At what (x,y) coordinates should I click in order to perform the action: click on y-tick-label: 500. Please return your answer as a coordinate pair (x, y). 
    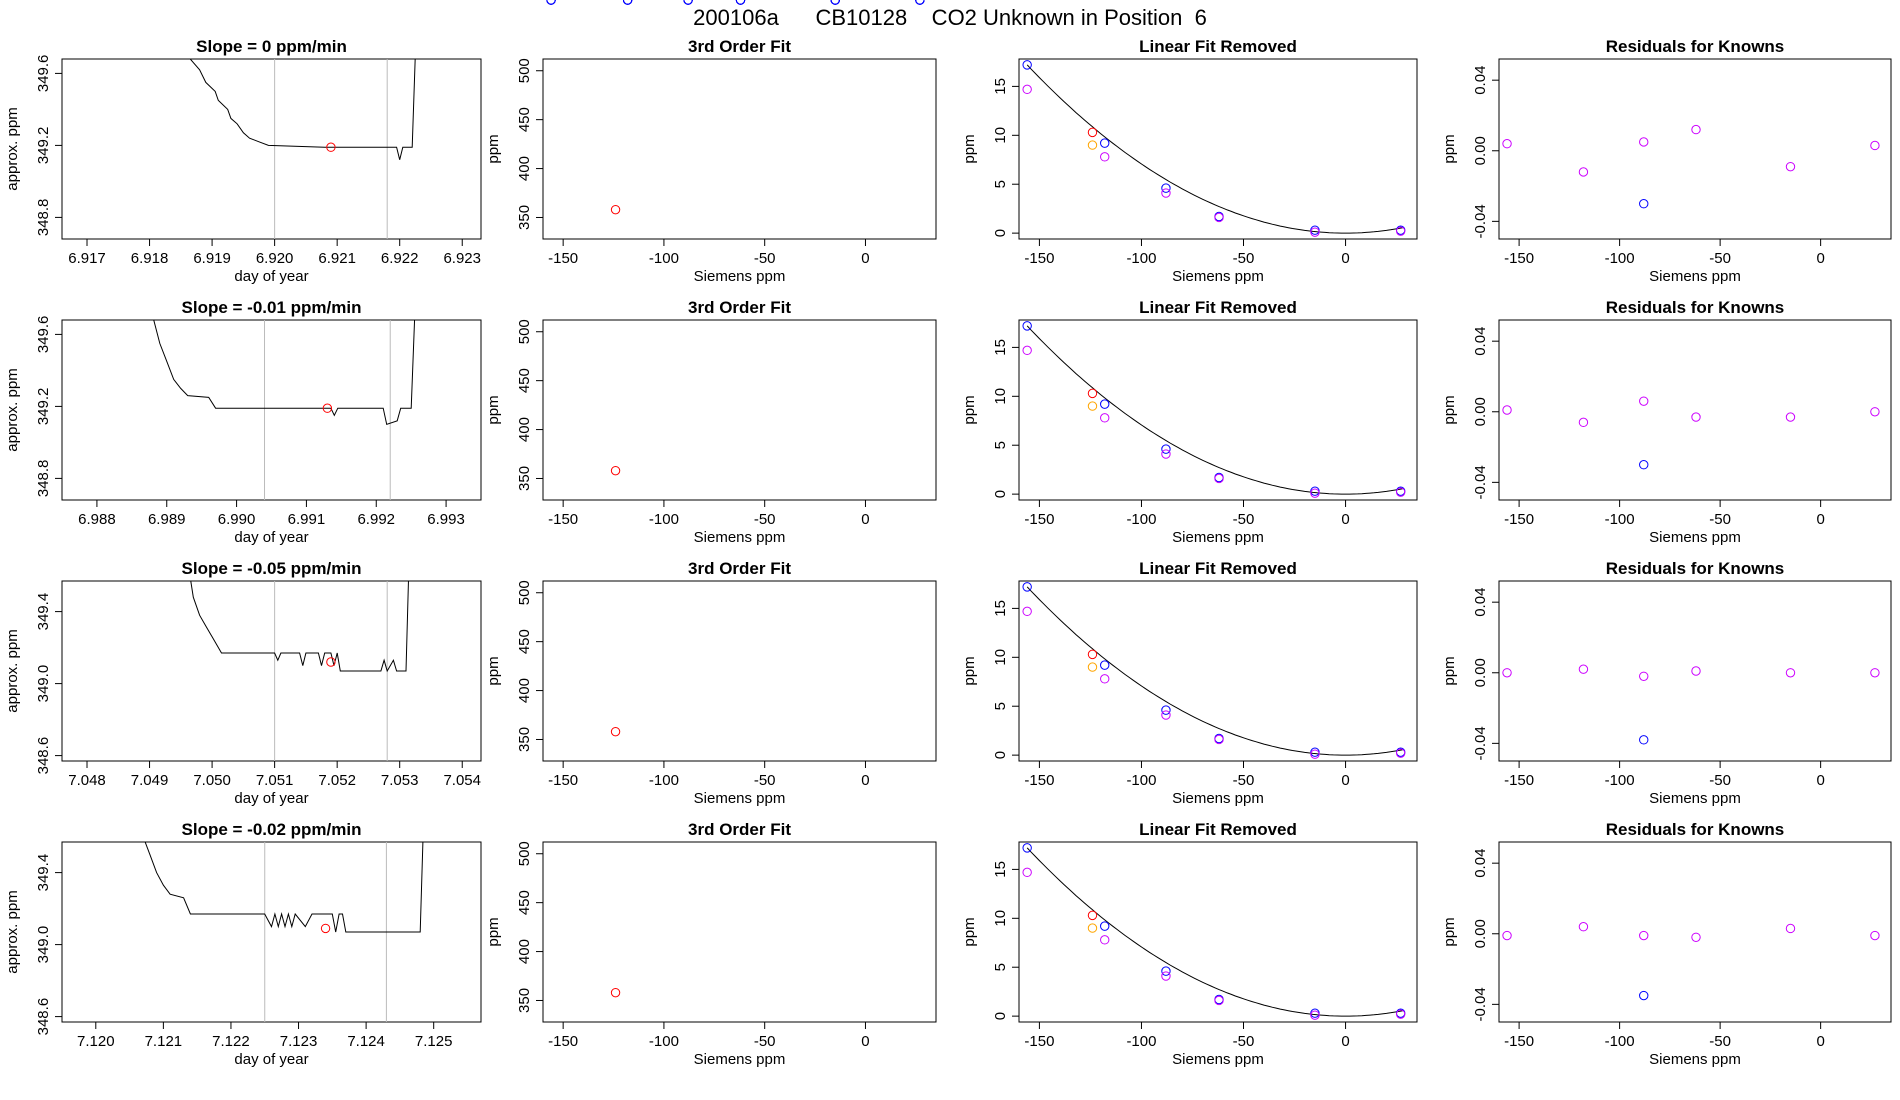
    Looking at the image, I should click on (524, 70).